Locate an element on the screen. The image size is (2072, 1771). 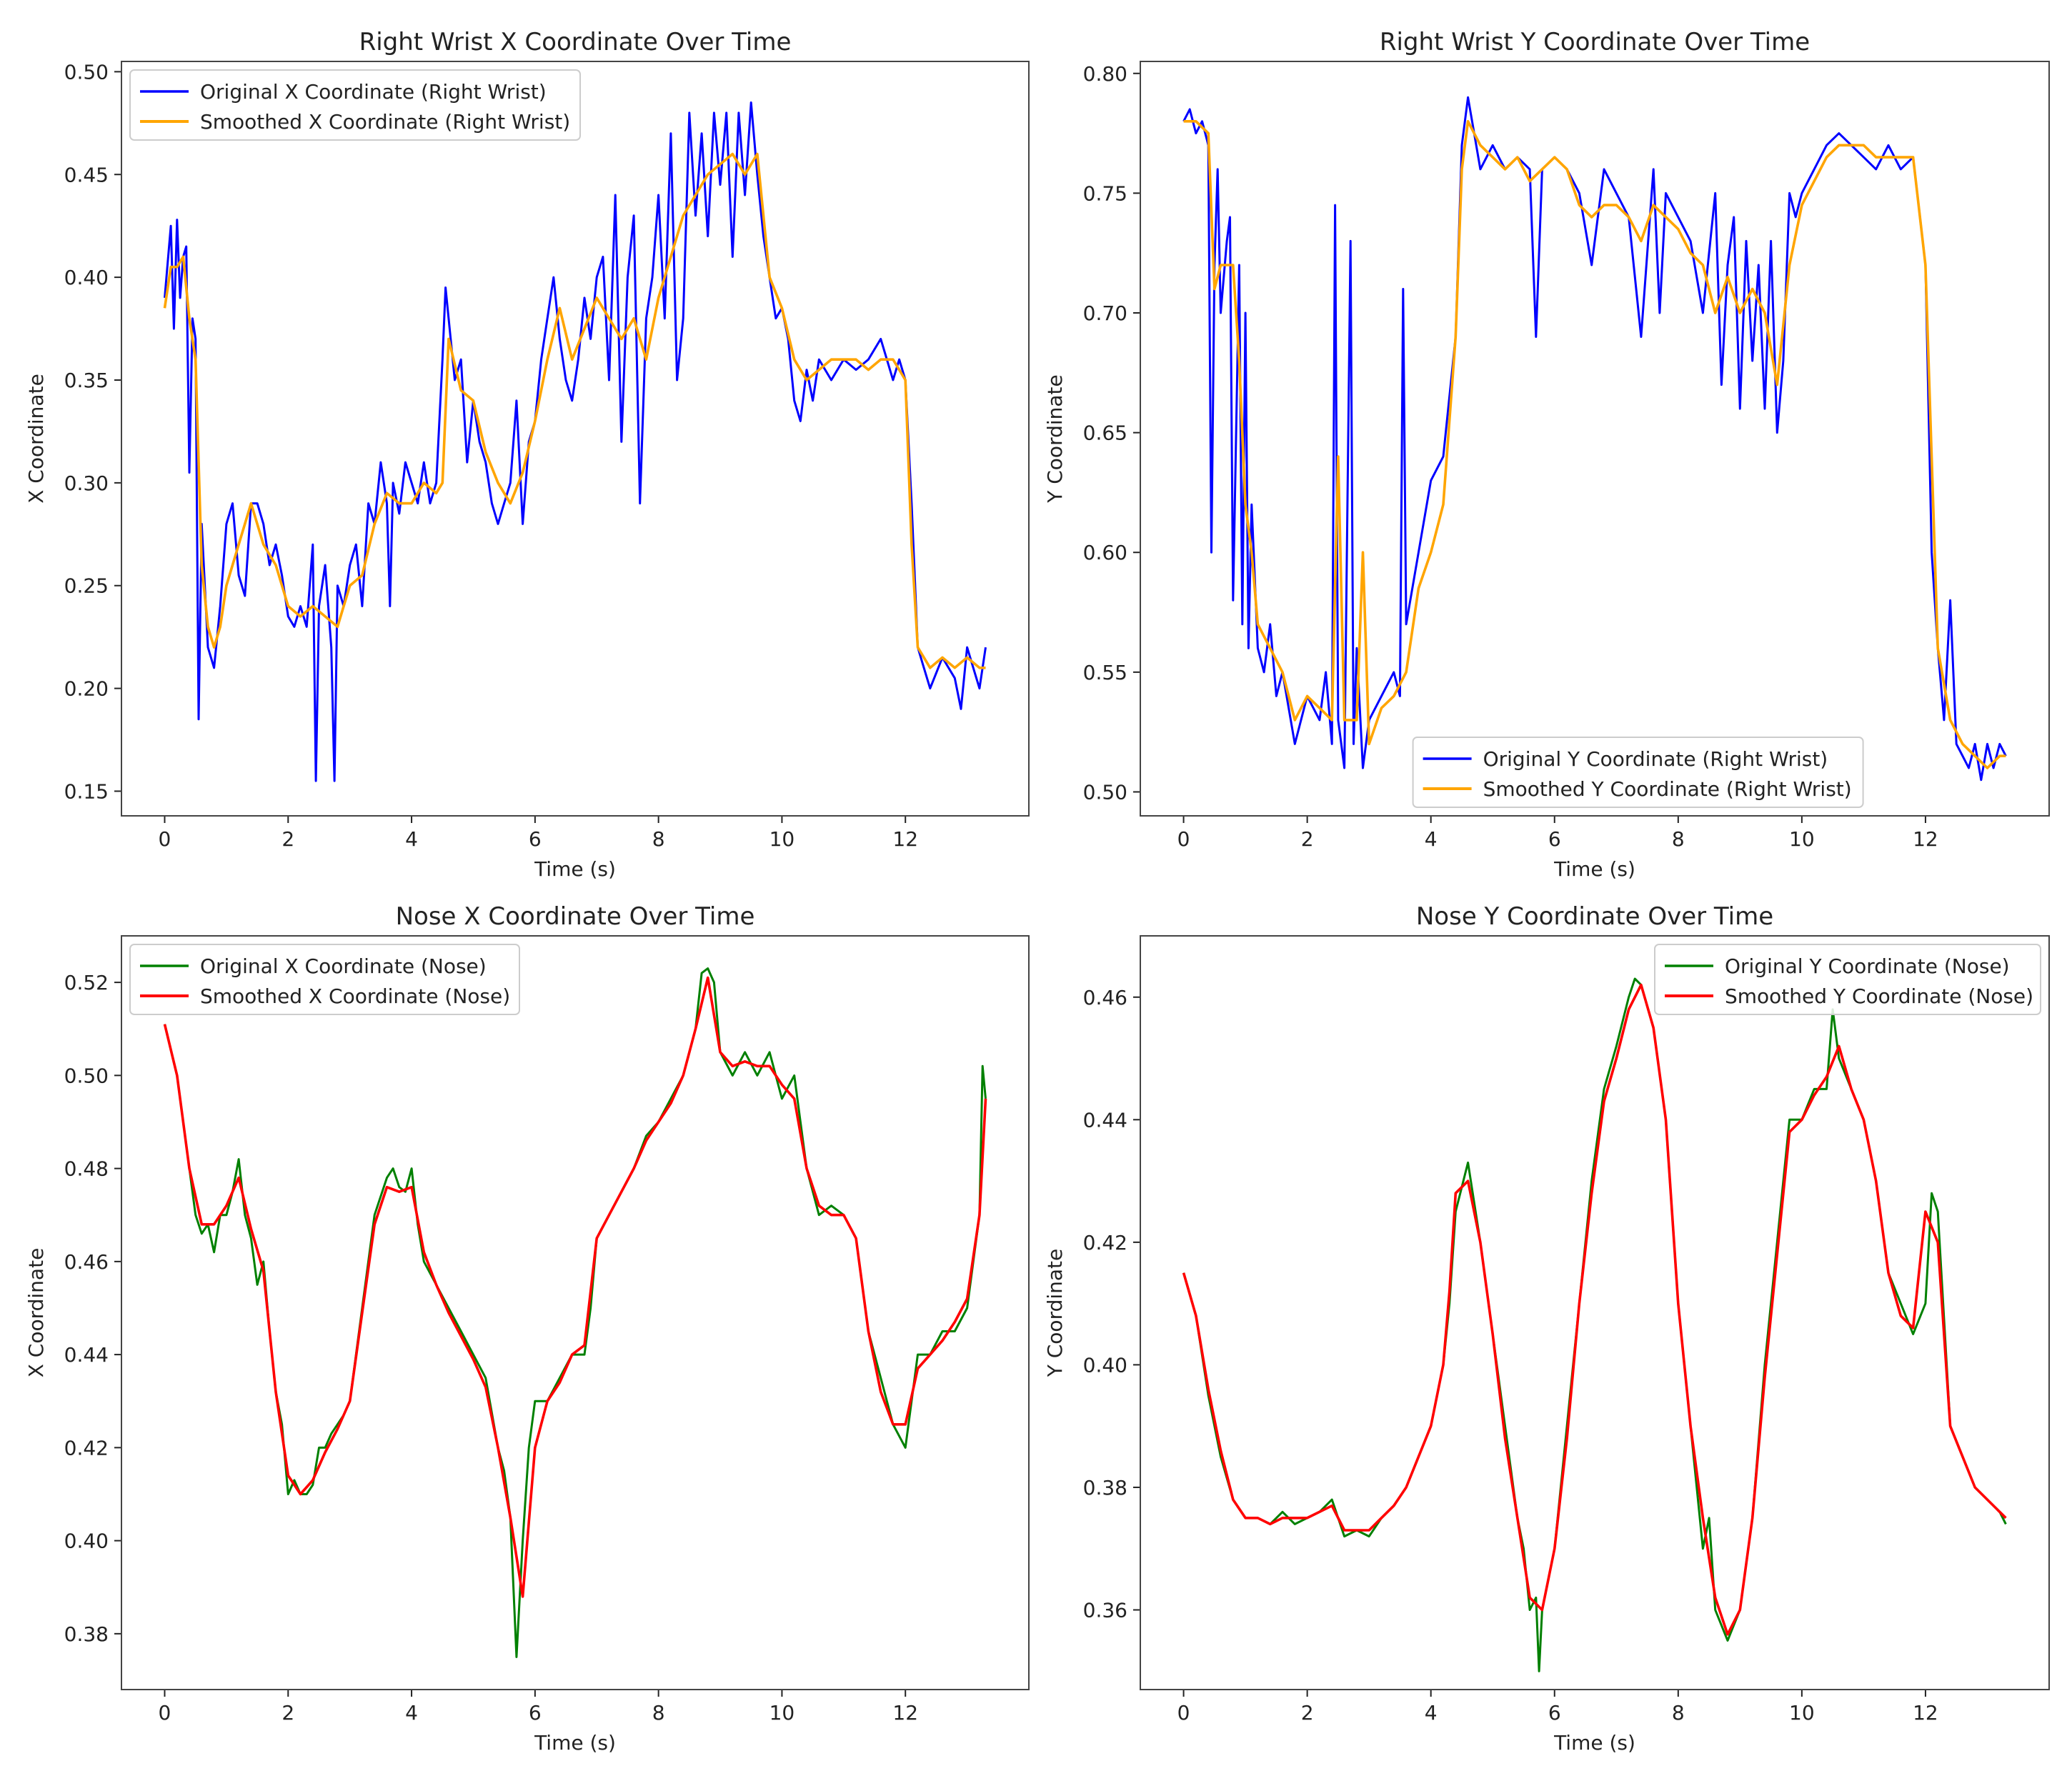
y-tick-label: 0.60 is located at coordinates (1105, 552).